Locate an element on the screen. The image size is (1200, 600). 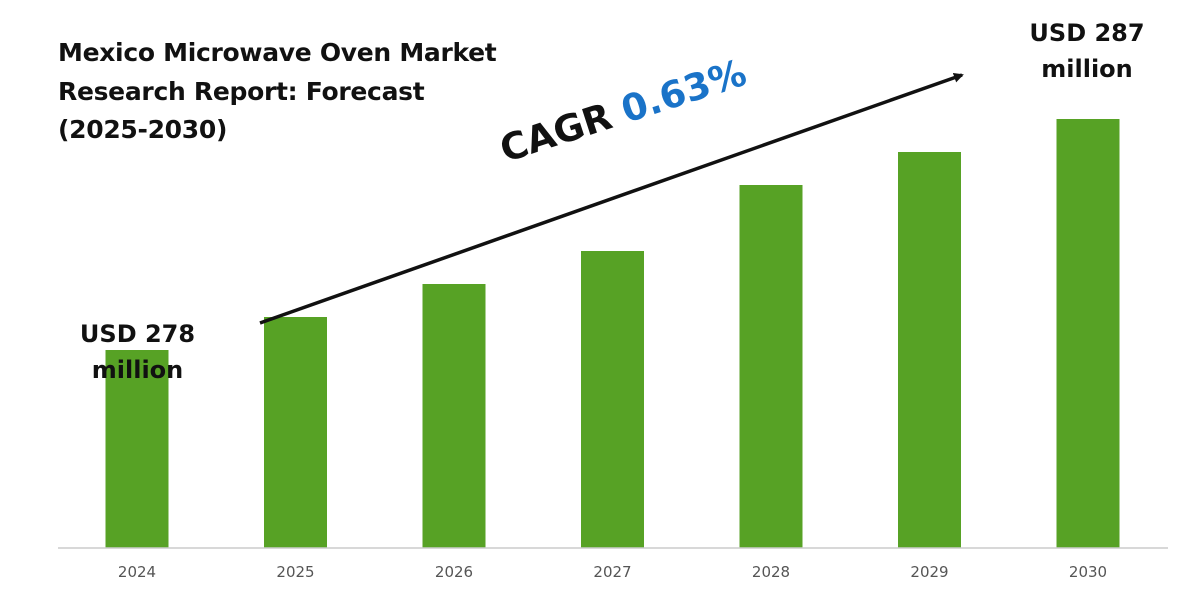
bar-2024 is located at coordinates (137, 449).